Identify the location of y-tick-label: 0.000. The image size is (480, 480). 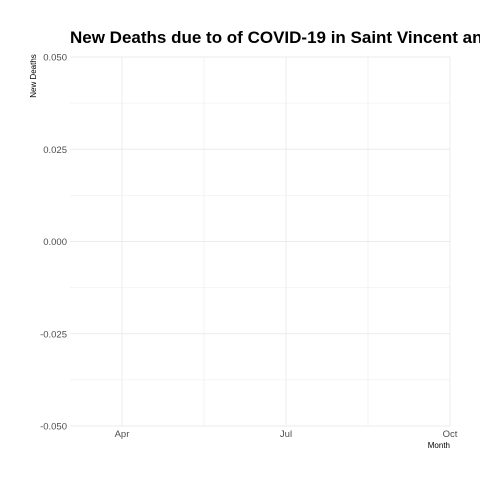
(55, 242).